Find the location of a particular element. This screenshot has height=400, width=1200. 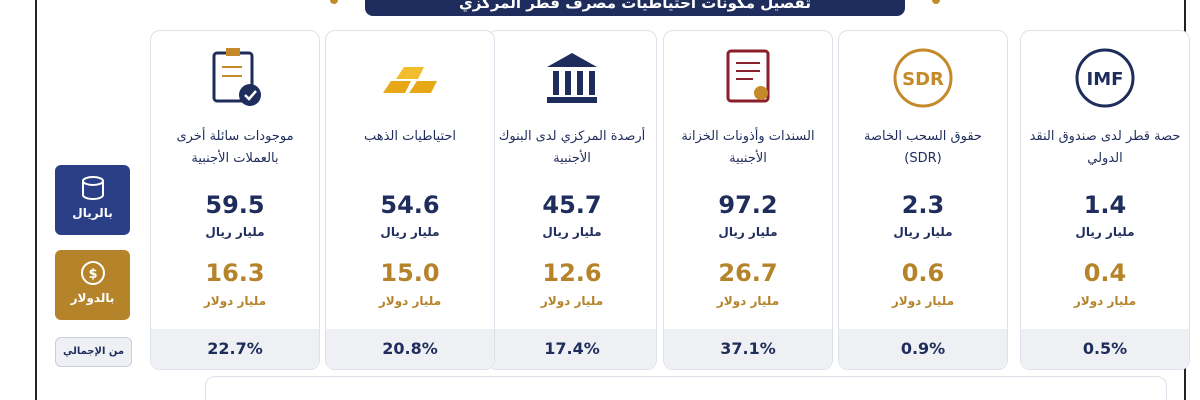

share-value: 37.1% is located at coordinates (748, 349).